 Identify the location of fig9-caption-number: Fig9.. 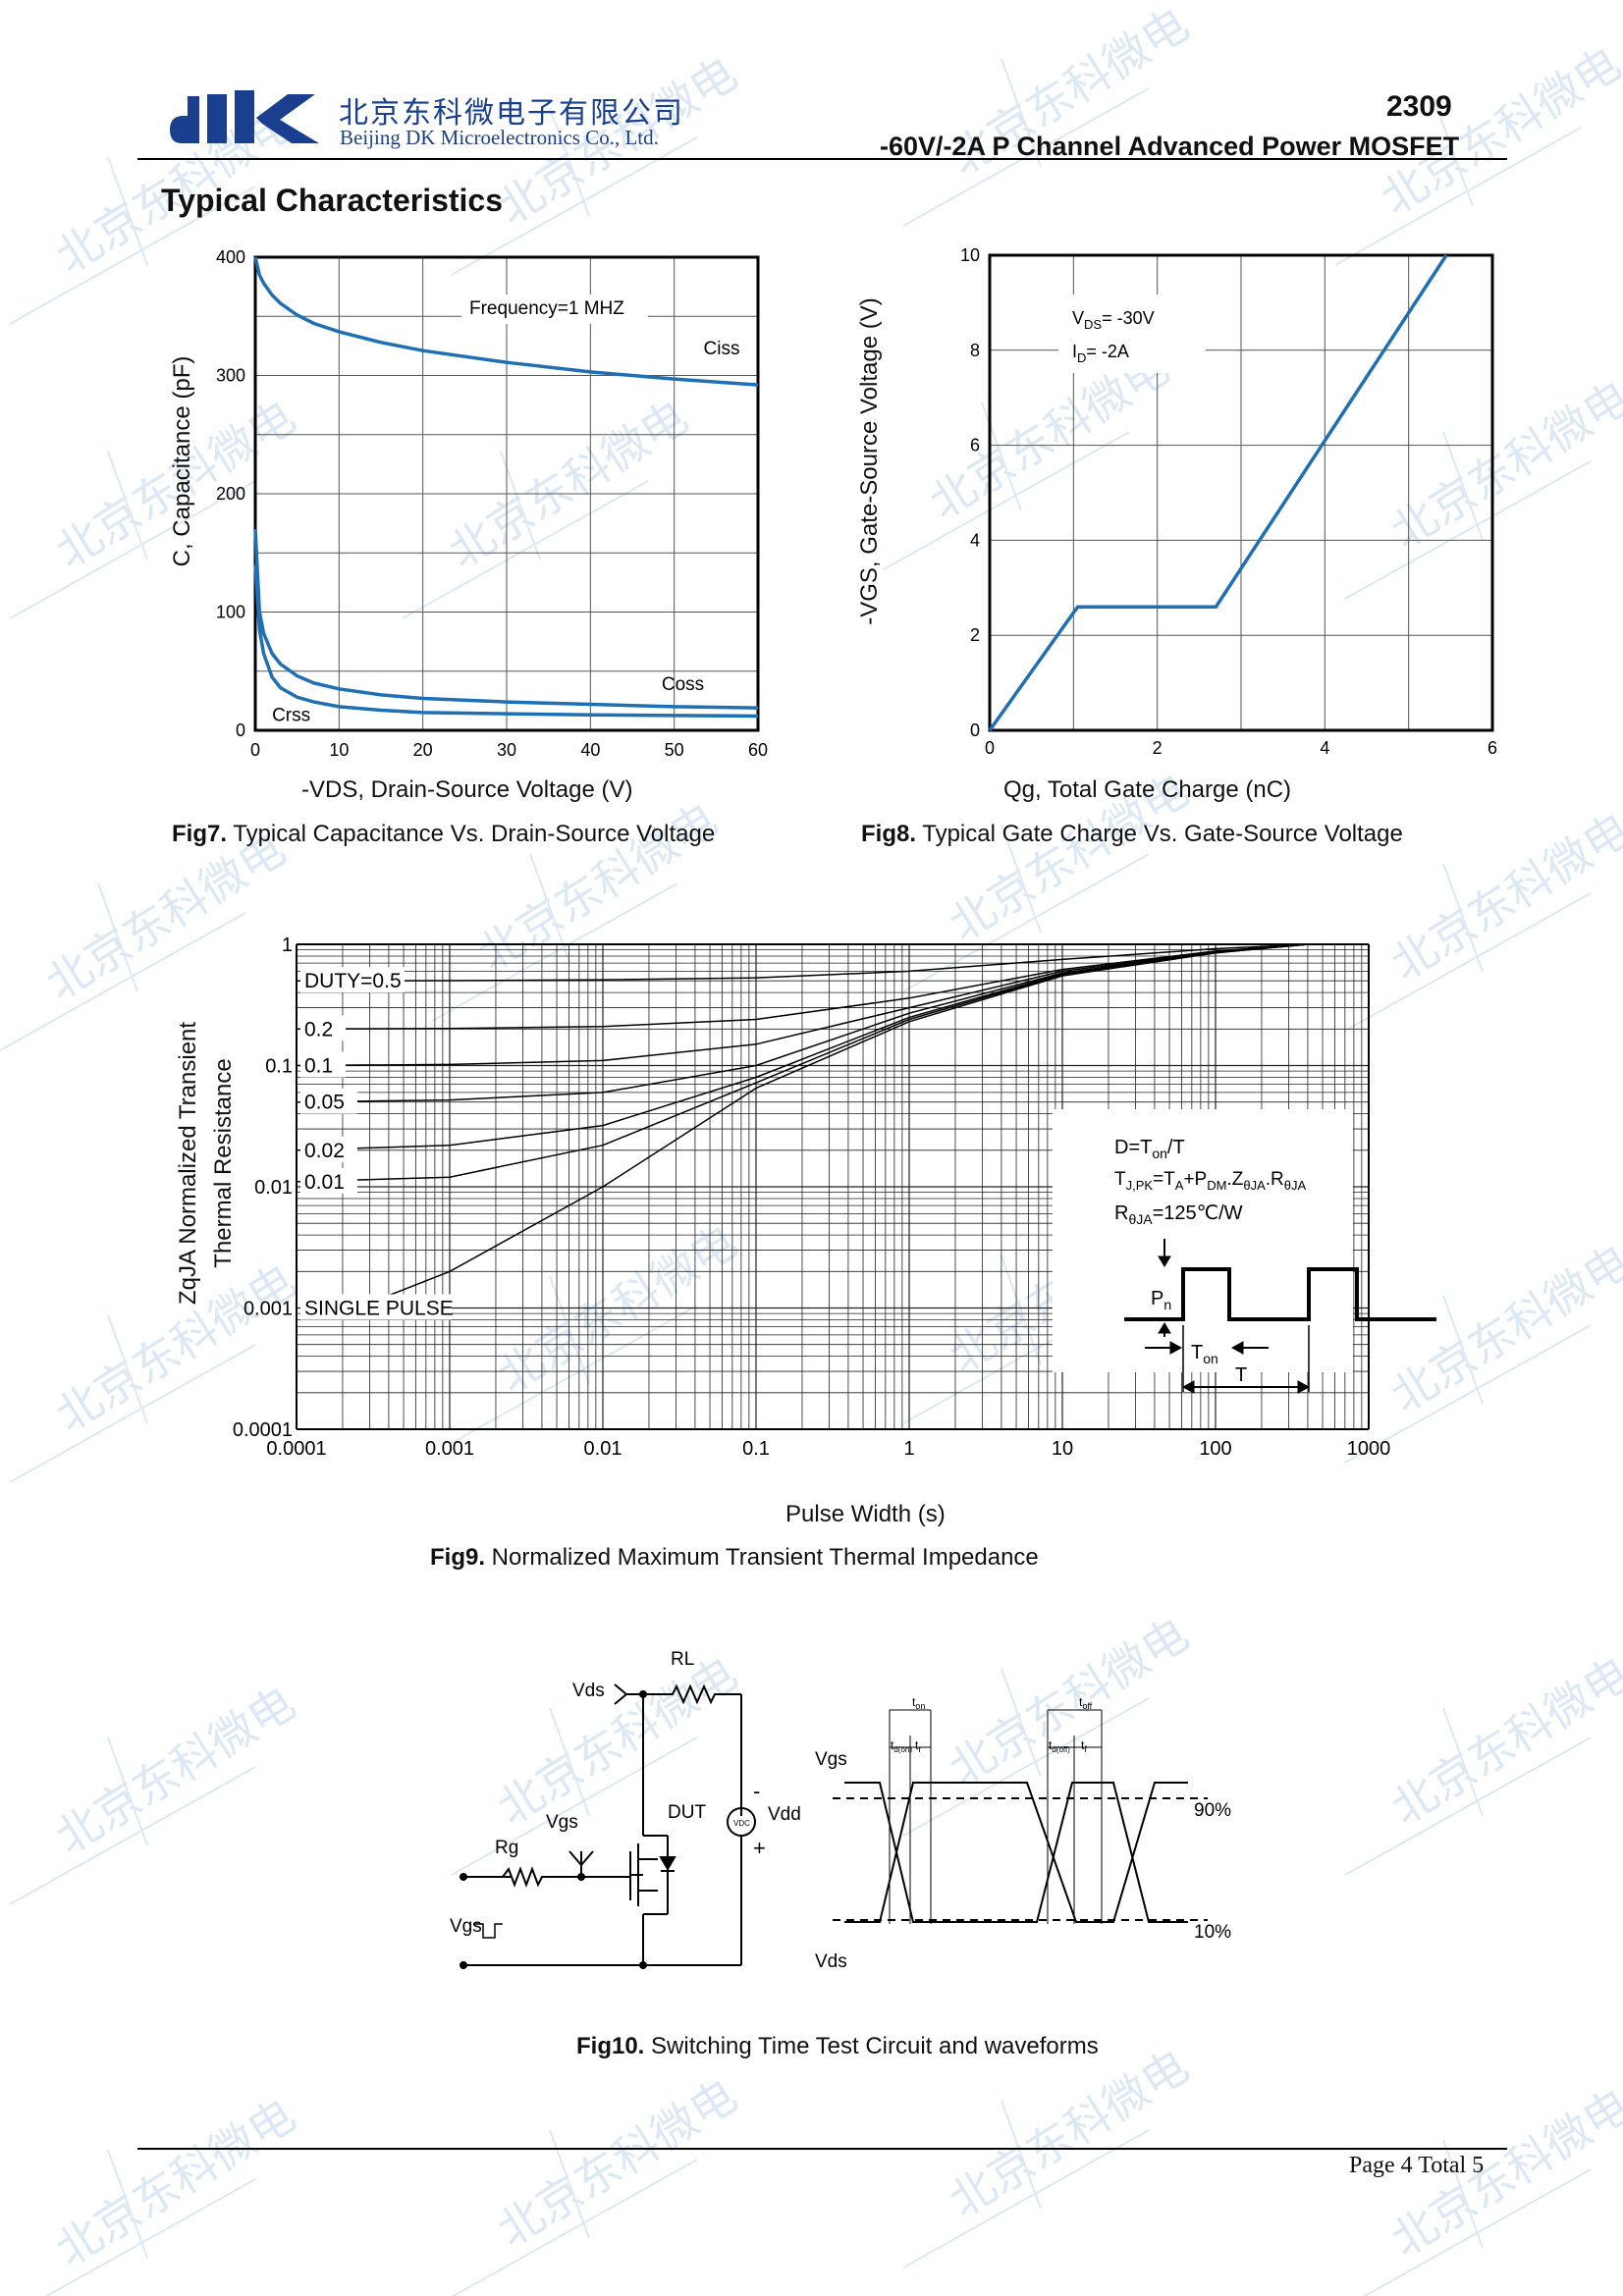
(458, 1558).